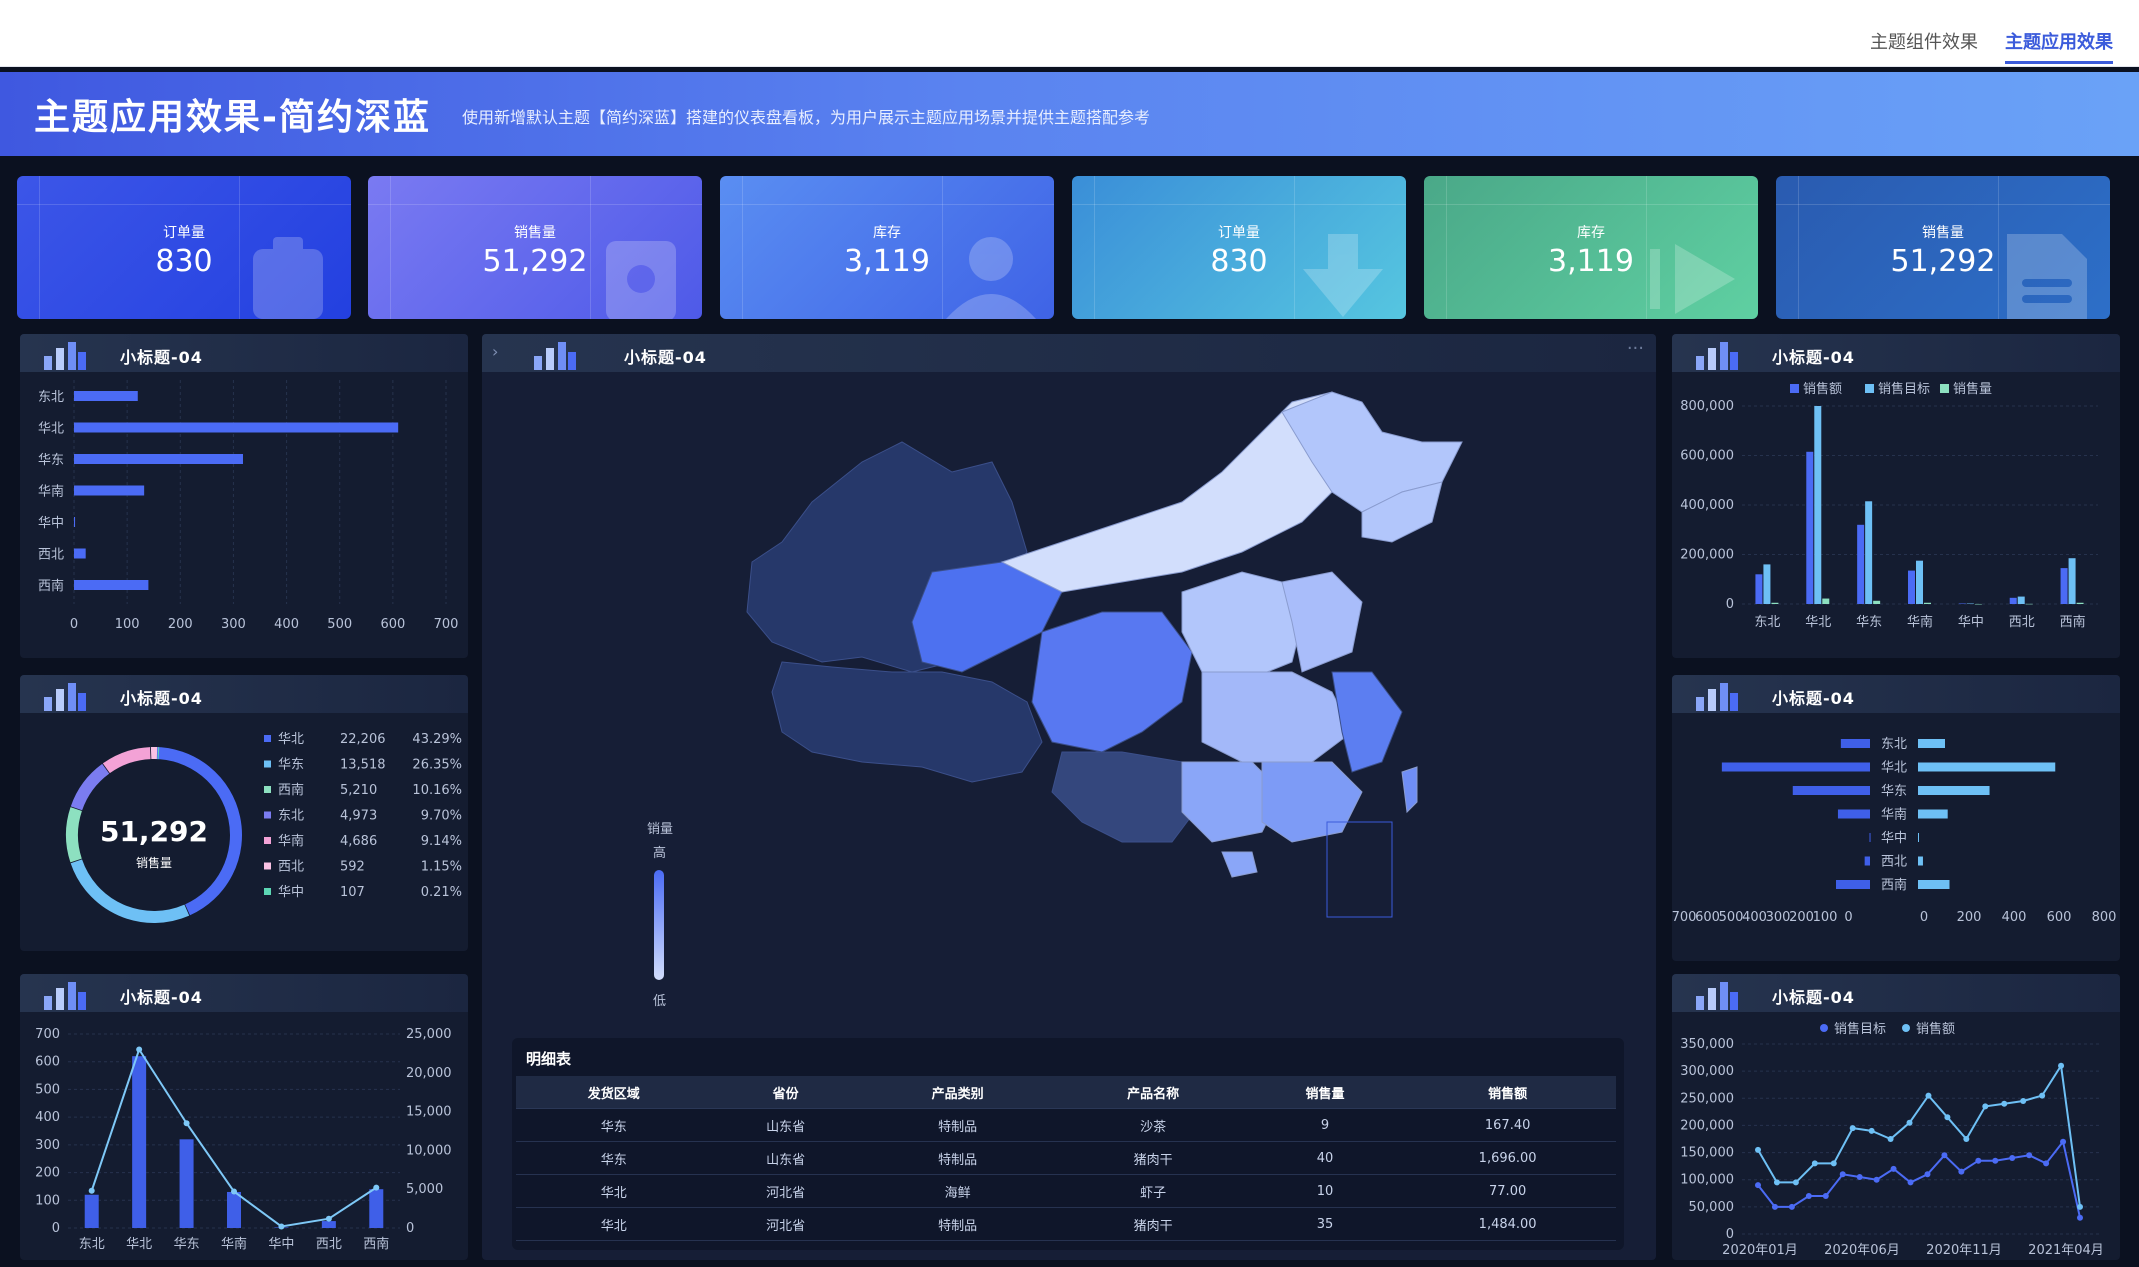 This screenshot has width=2139, height=1267. Describe the element at coordinates (286, 624) in the screenshot. I see `x-tick-label: 400` at that location.